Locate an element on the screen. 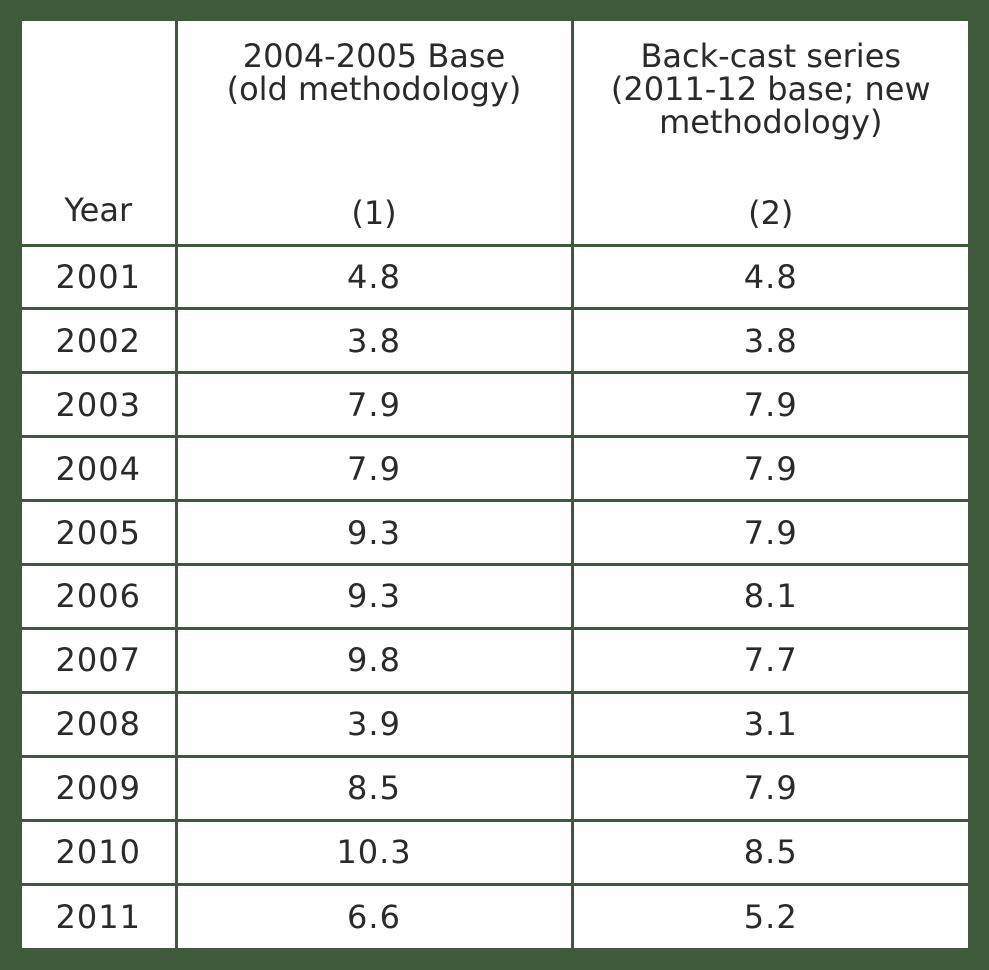  table-row: 2006 9.3 8.1 is located at coordinates (495, 596).